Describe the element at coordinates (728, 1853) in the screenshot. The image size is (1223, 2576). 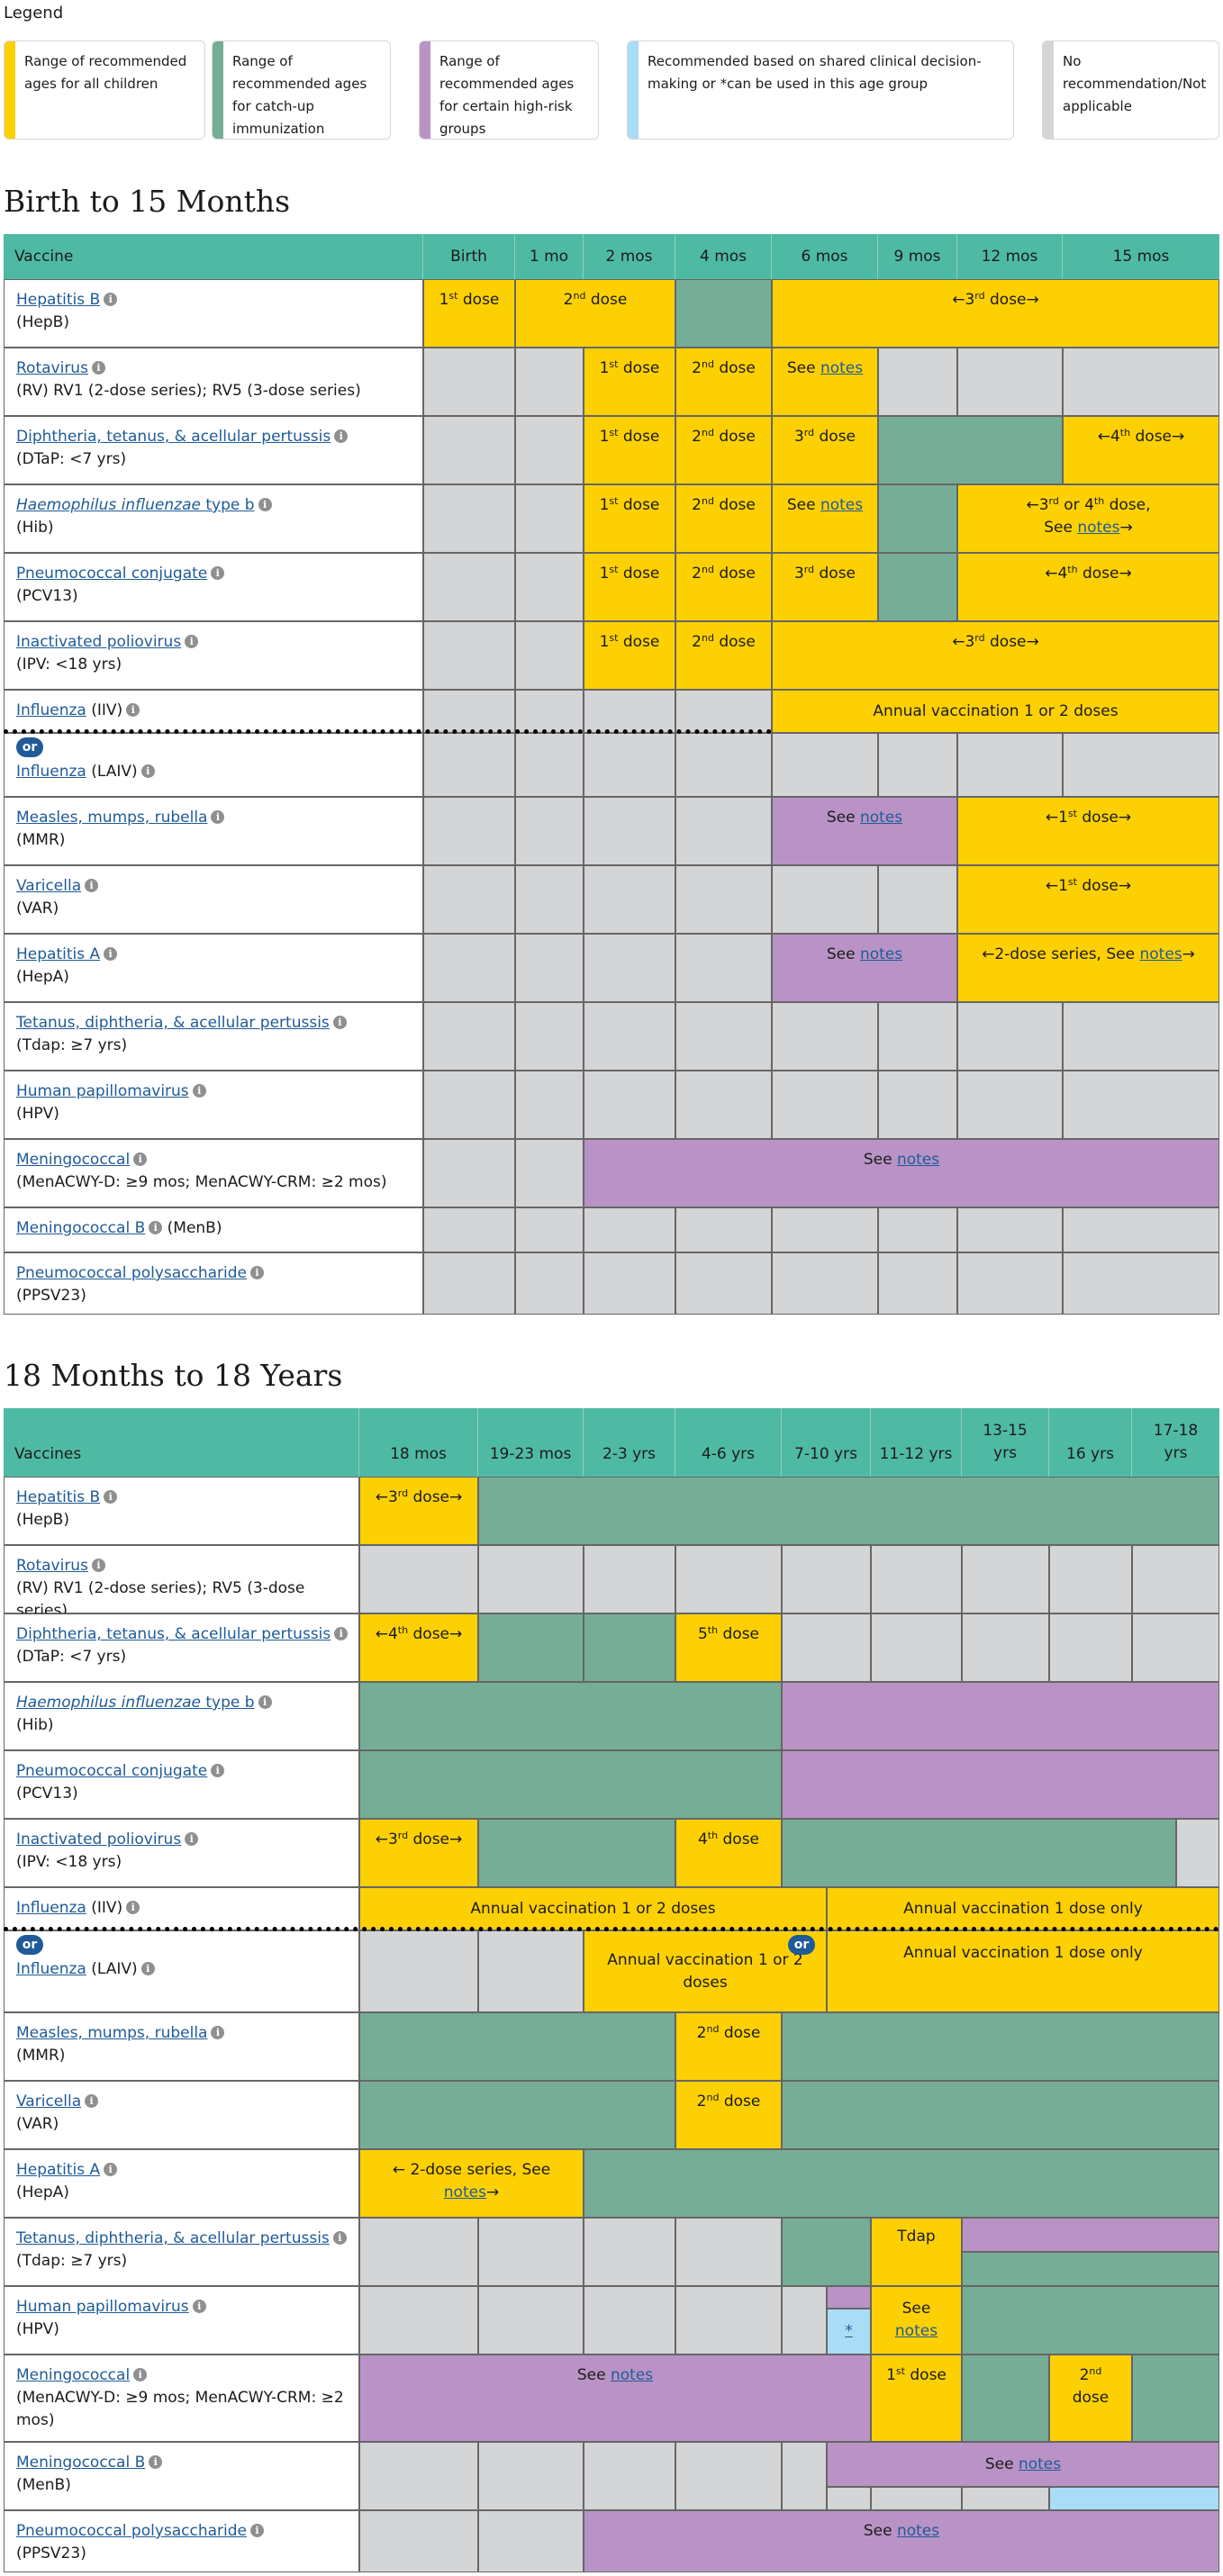
I see `dose-cell: 4th dose` at that location.